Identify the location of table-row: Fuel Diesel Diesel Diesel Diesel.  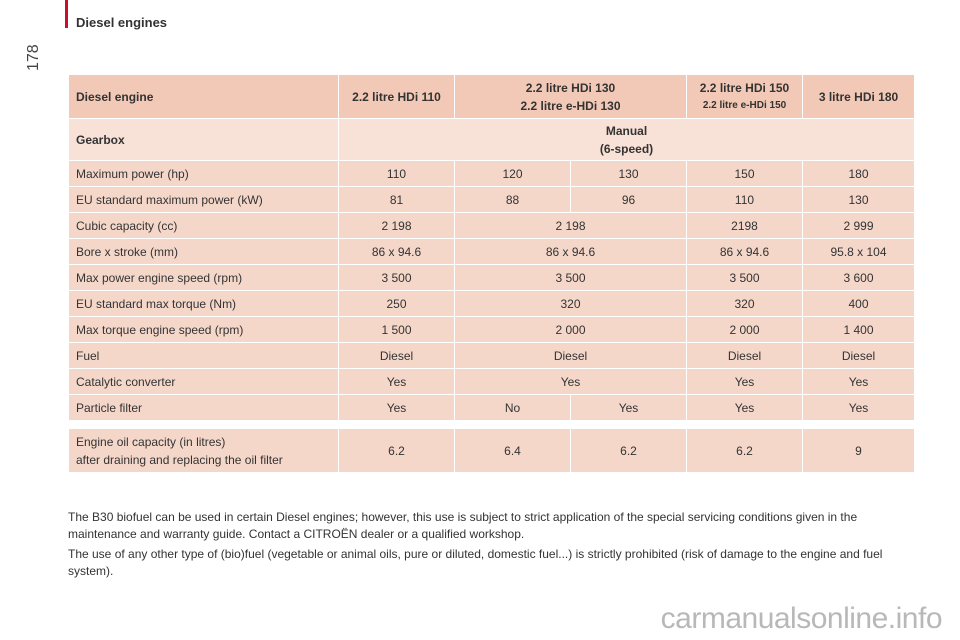
(491, 355).